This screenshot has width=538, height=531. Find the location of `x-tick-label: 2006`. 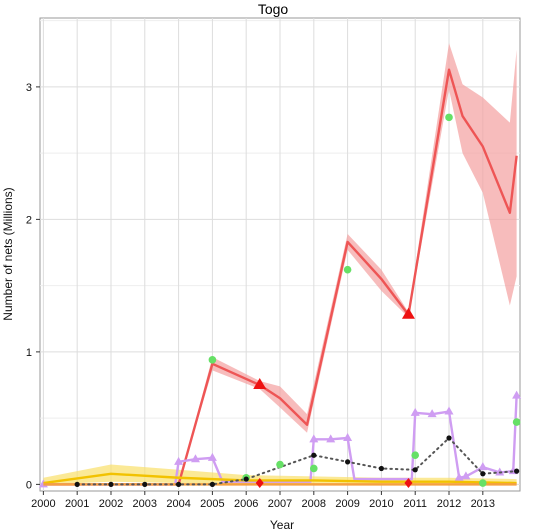

x-tick-label: 2006 is located at coordinates (246, 504).